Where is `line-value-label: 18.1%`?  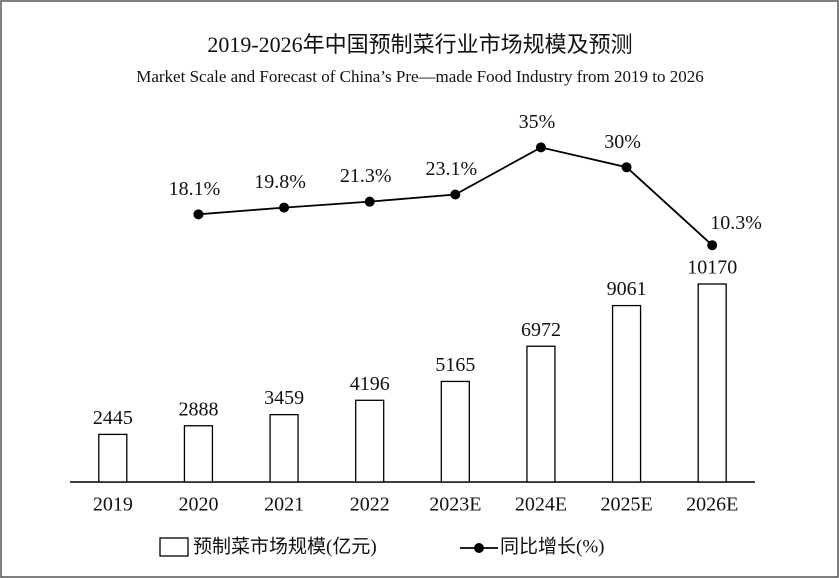
line-value-label: 18.1% is located at coordinates (195, 189).